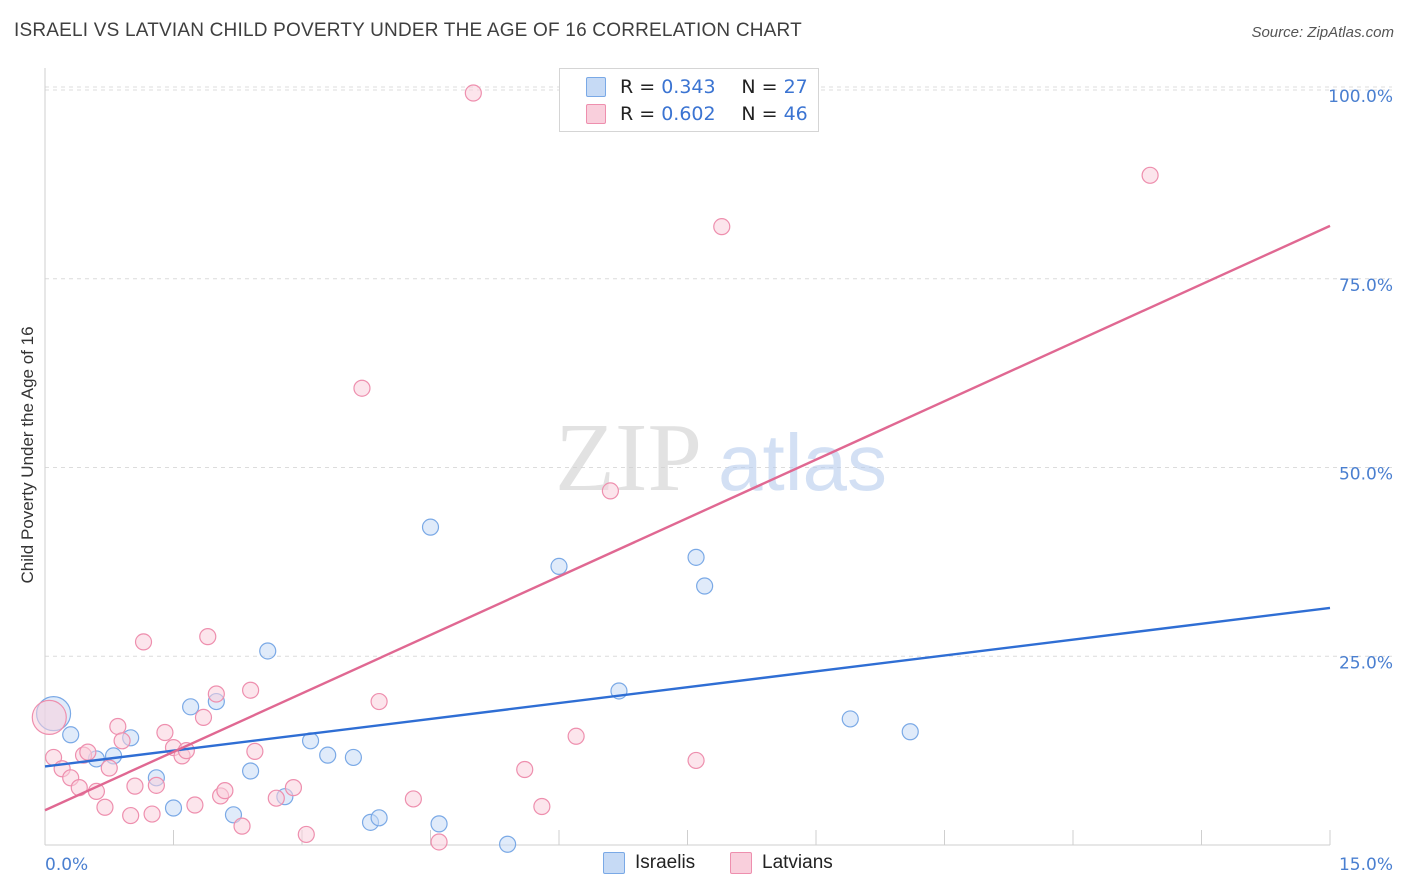 Image resolution: width=1406 pixels, height=892 pixels. What do you see at coordinates (688, 87) in the screenshot?
I see `legend-r-value: 0.343` at bounding box center [688, 87].